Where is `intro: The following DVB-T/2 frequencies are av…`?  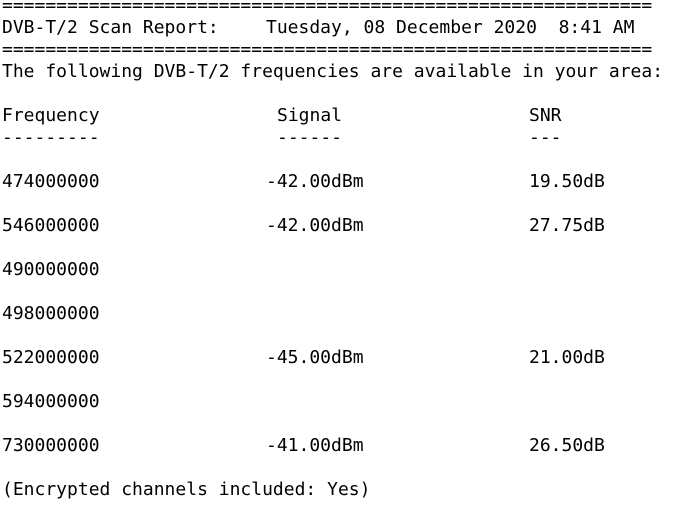
intro: The following DVB-T/2 frequencies are av… is located at coordinates (333, 71).